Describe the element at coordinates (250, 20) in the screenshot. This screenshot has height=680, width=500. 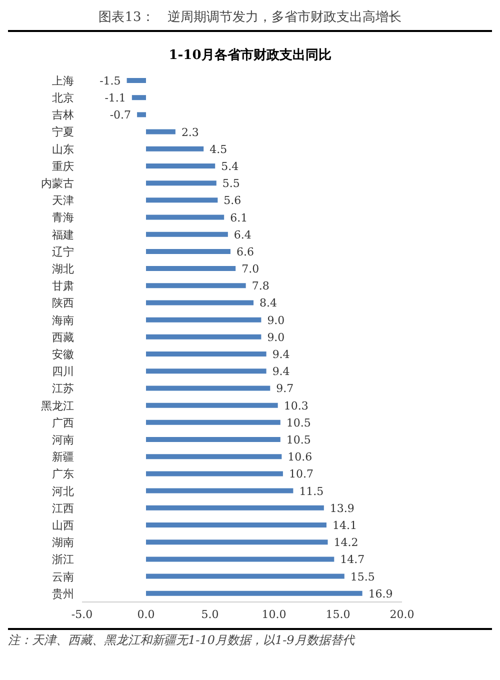
I see `chart-title: 图表13： 逆周期调节发力，多省市财政支出高增长` at that location.